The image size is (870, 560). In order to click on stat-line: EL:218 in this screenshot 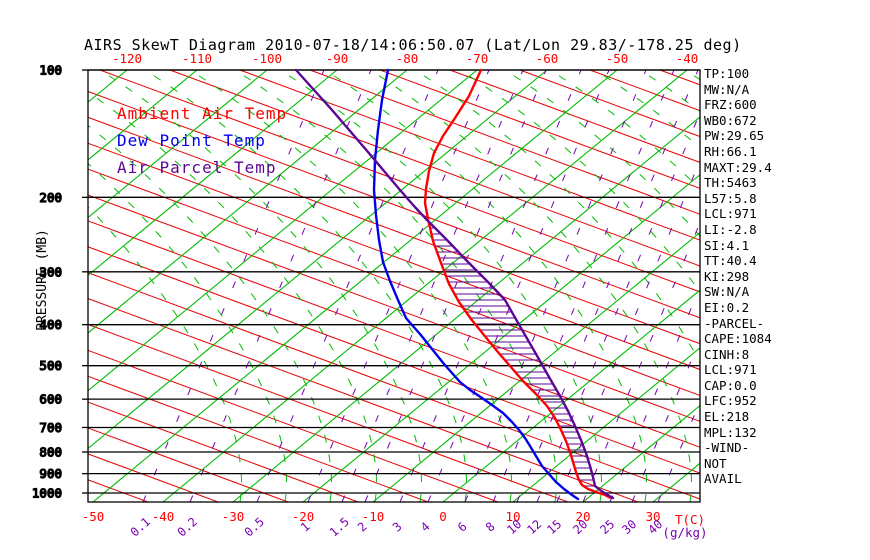, I will do `click(727, 417)`.